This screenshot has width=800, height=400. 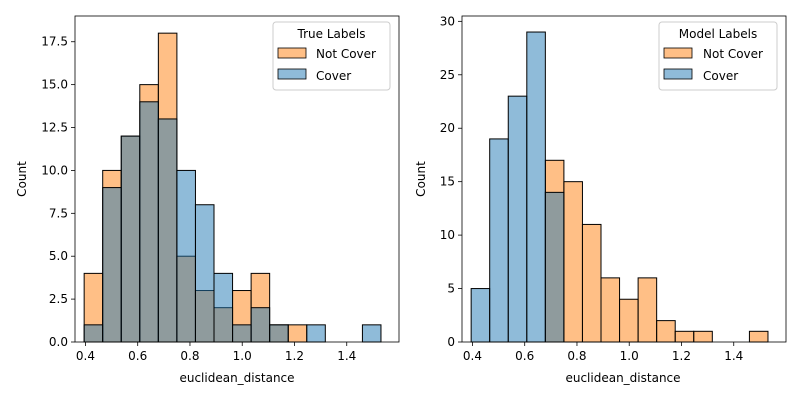 What do you see at coordinates (447, 75) in the screenshot?
I see `y-tick-label: 25` at bounding box center [447, 75].